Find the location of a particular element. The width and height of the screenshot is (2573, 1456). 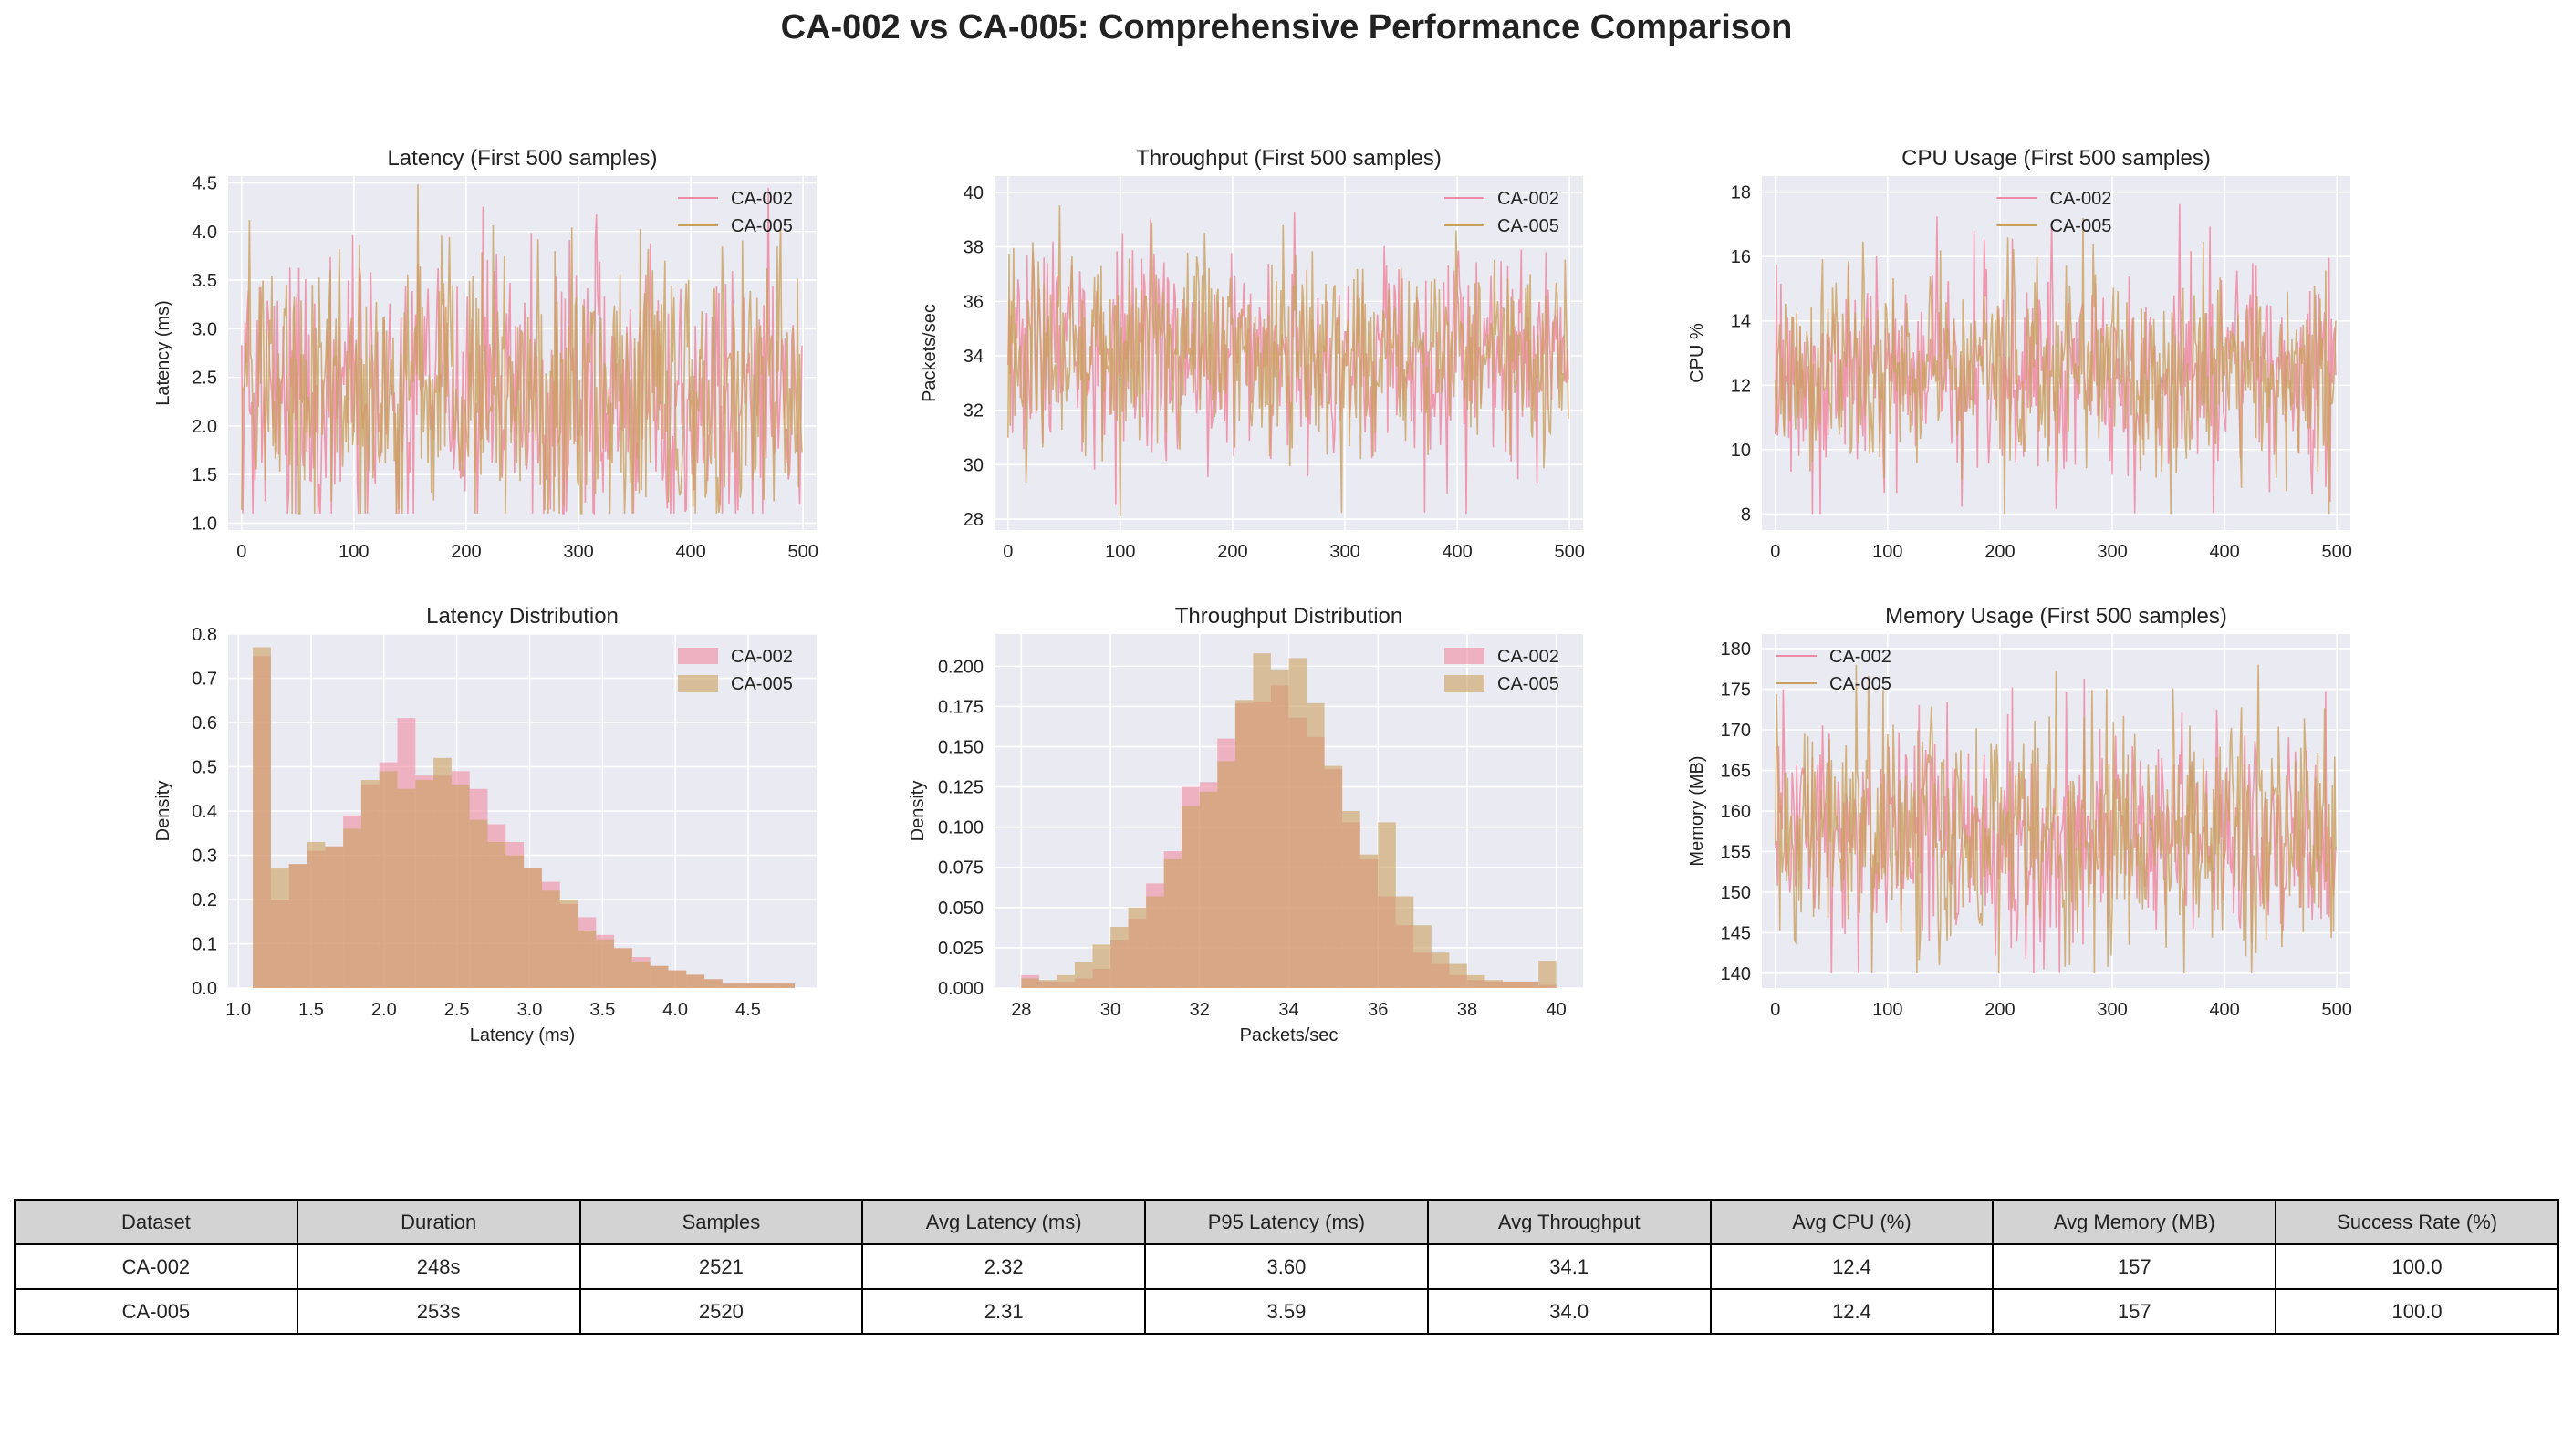

x-tick-label: 0 is located at coordinates (1008, 552).